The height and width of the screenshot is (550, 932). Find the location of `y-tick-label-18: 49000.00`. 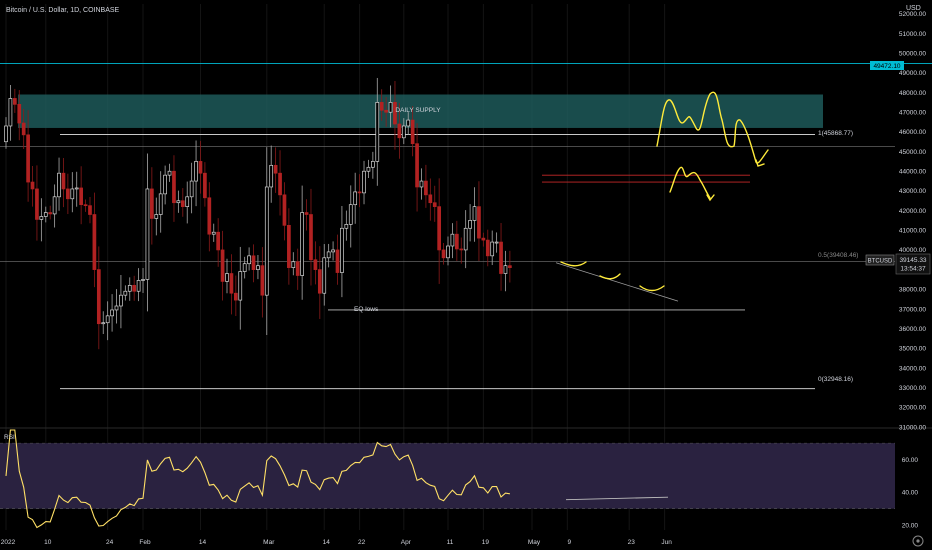

y-tick-label-18: 49000.00 is located at coordinates (912, 73).